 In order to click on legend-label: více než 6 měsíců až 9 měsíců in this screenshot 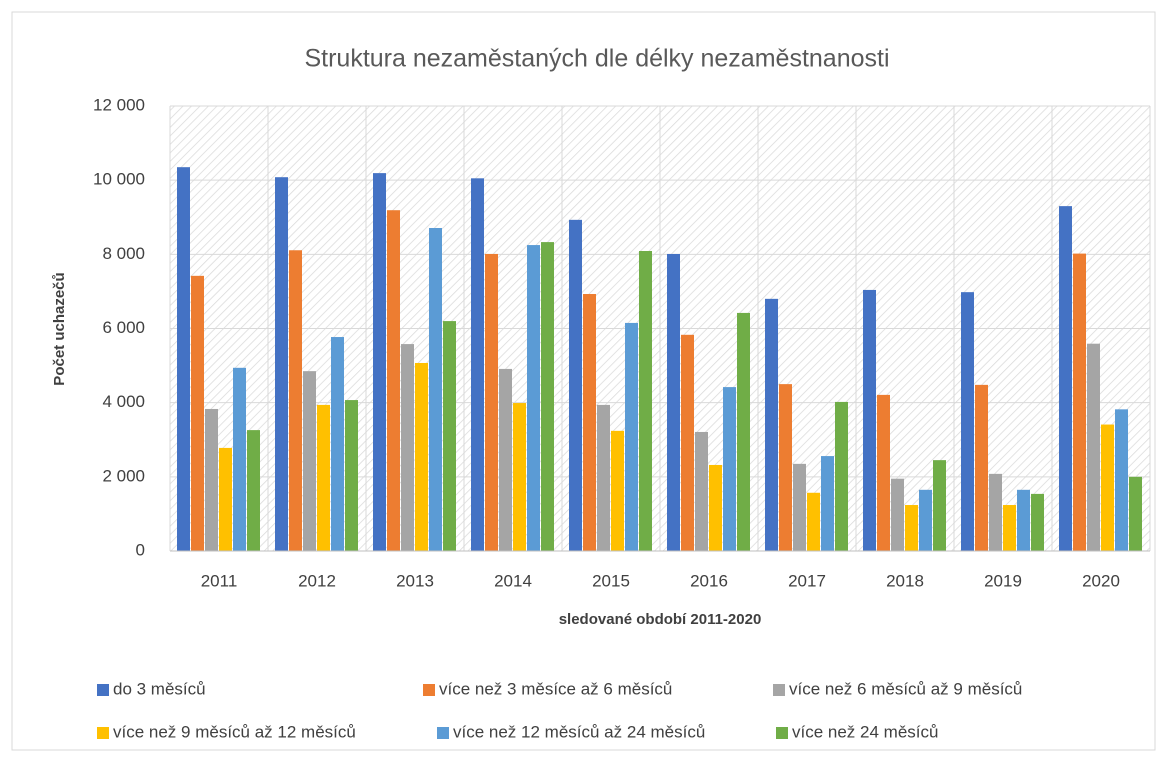, I will do `click(905, 688)`.